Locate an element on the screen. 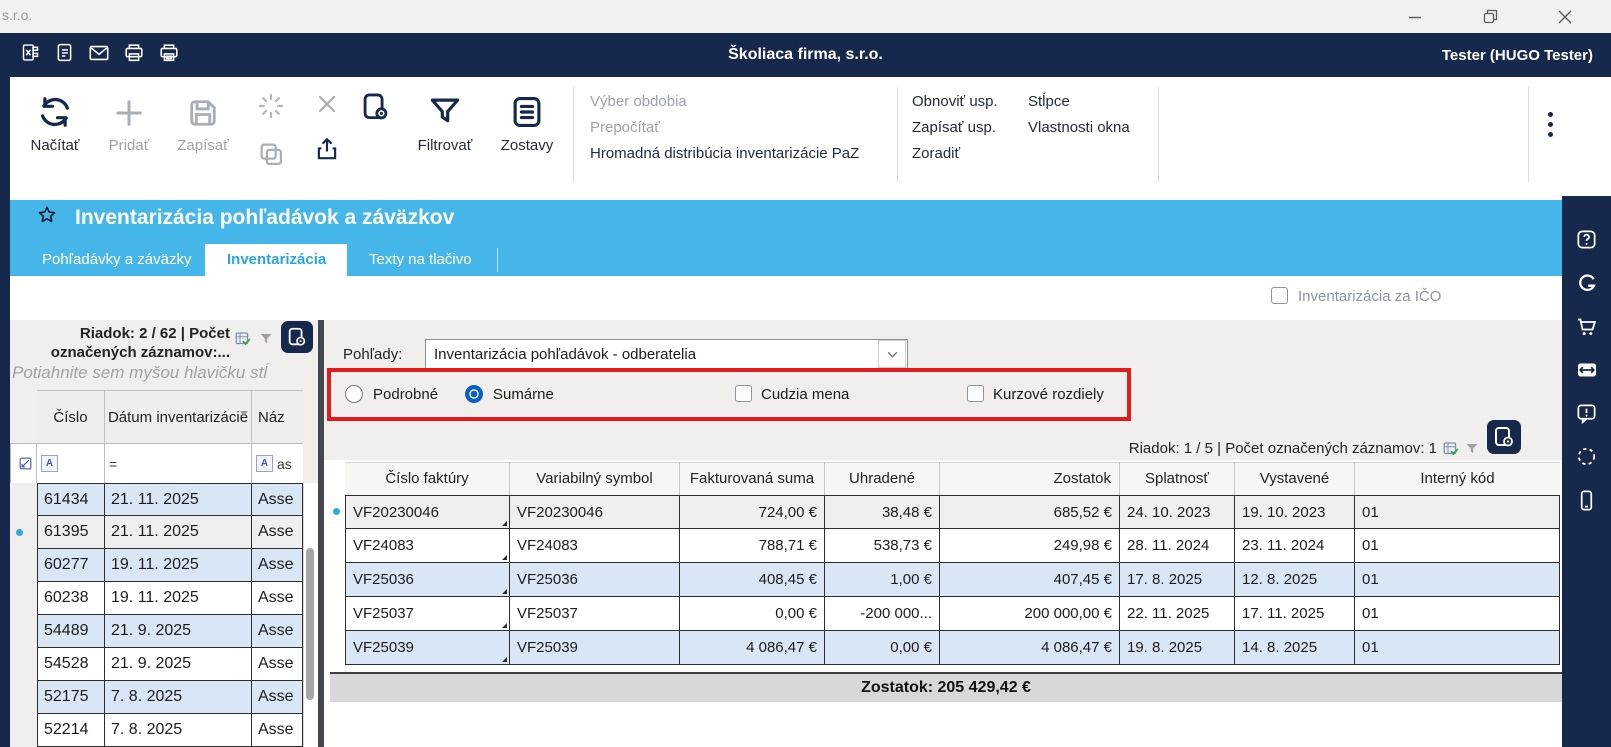  left-col-number: Číslo is located at coordinates (71, 416).